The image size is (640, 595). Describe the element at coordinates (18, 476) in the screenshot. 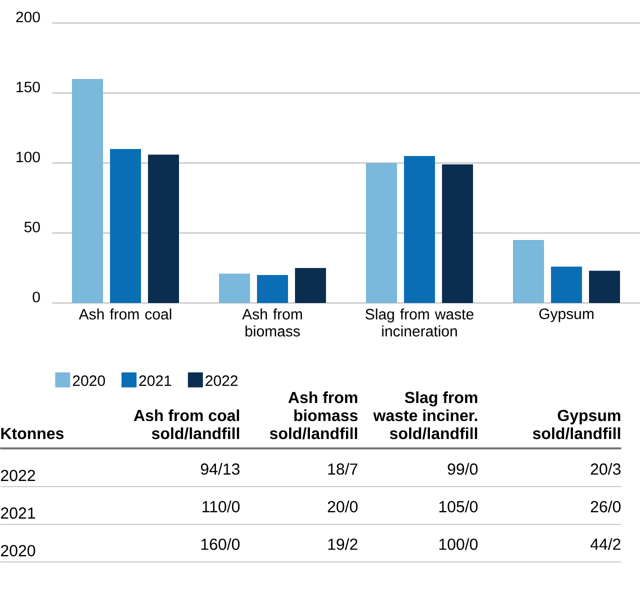

I see `category-label: 2022` at that location.